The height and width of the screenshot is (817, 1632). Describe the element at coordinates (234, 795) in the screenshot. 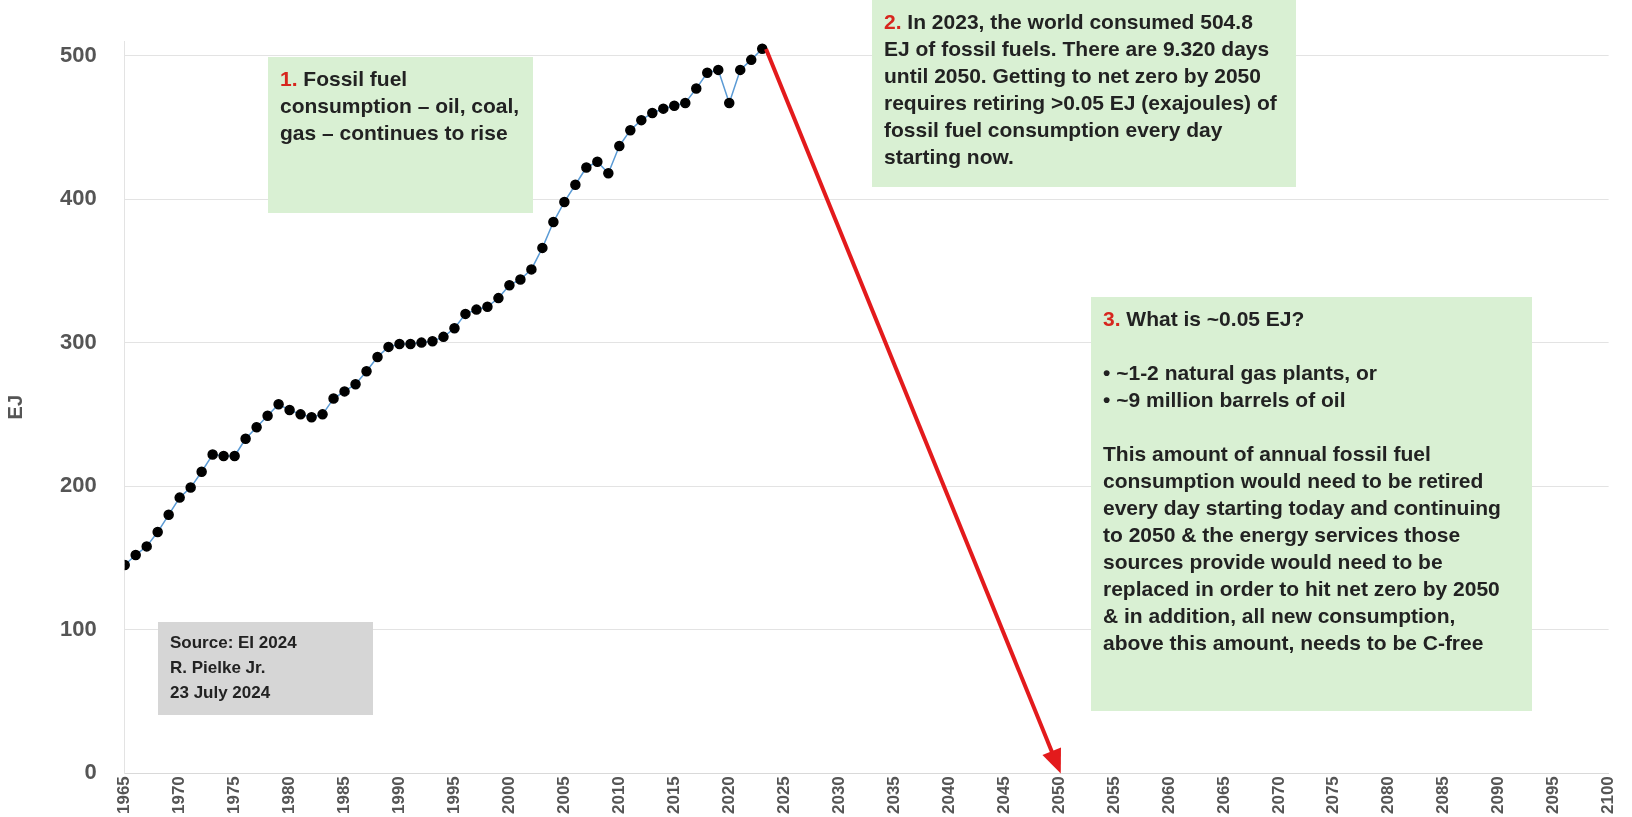

I see `x-tick-label: 1975` at that location.